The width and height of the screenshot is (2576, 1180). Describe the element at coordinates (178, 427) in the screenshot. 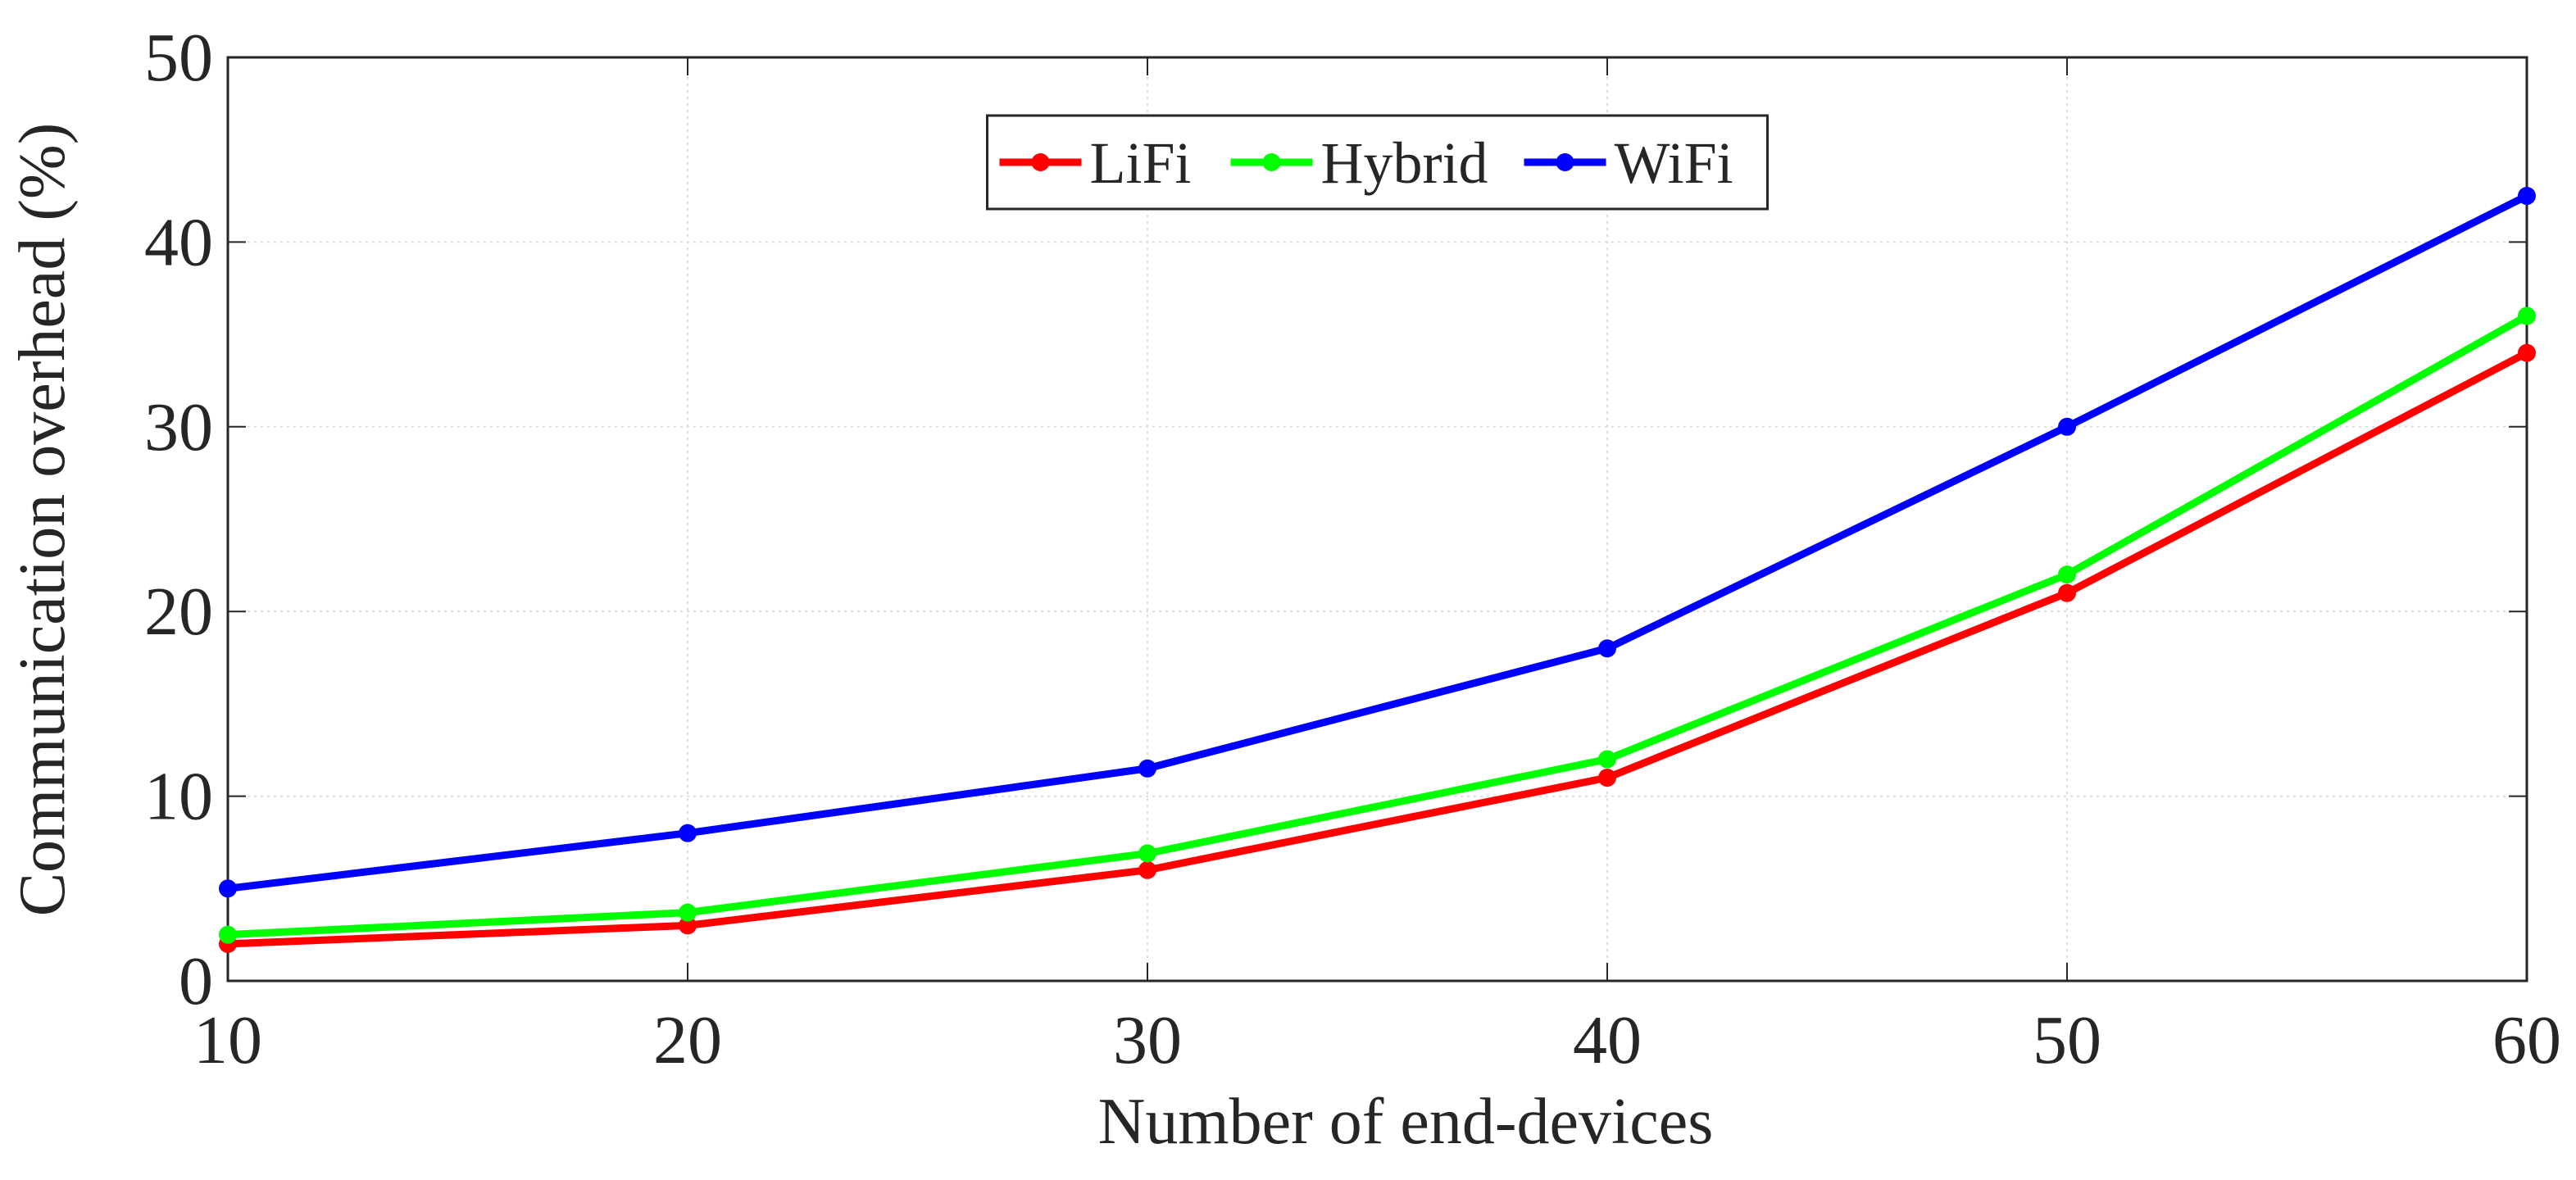

I see `y-tick-label: 30` at that location.